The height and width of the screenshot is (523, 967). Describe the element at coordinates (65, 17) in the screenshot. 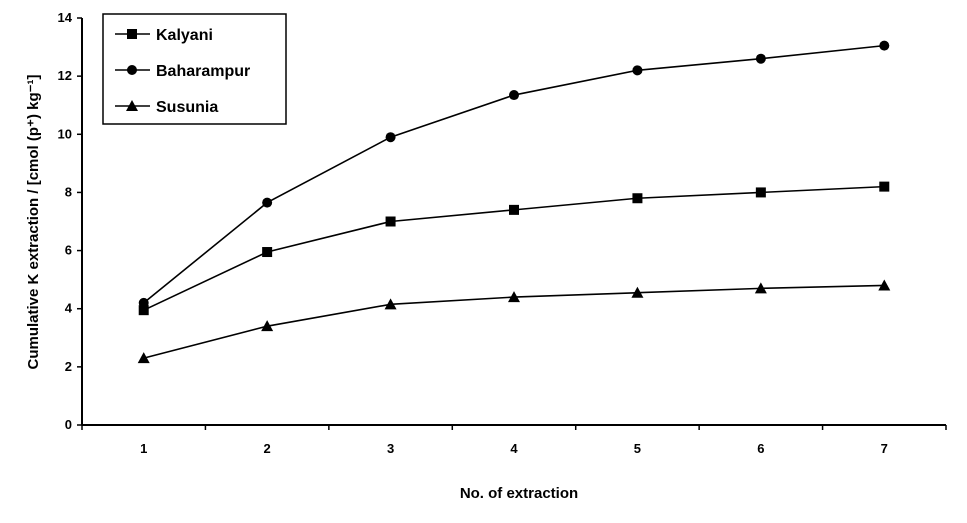

I see `y-tick-label: 14` at that location.